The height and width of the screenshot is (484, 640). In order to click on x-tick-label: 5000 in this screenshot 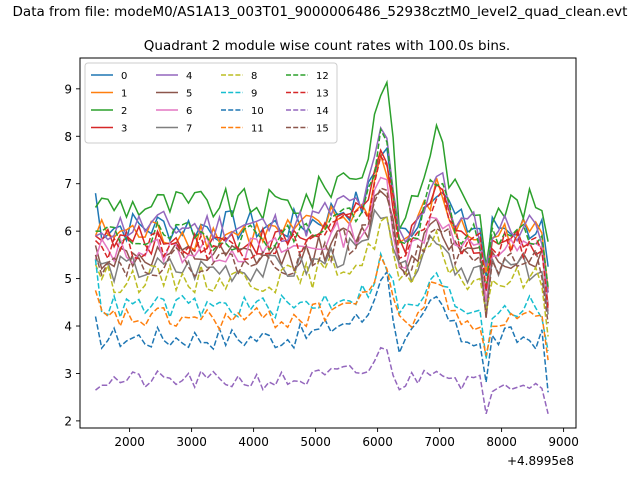, I will do `click(315, 442)`.